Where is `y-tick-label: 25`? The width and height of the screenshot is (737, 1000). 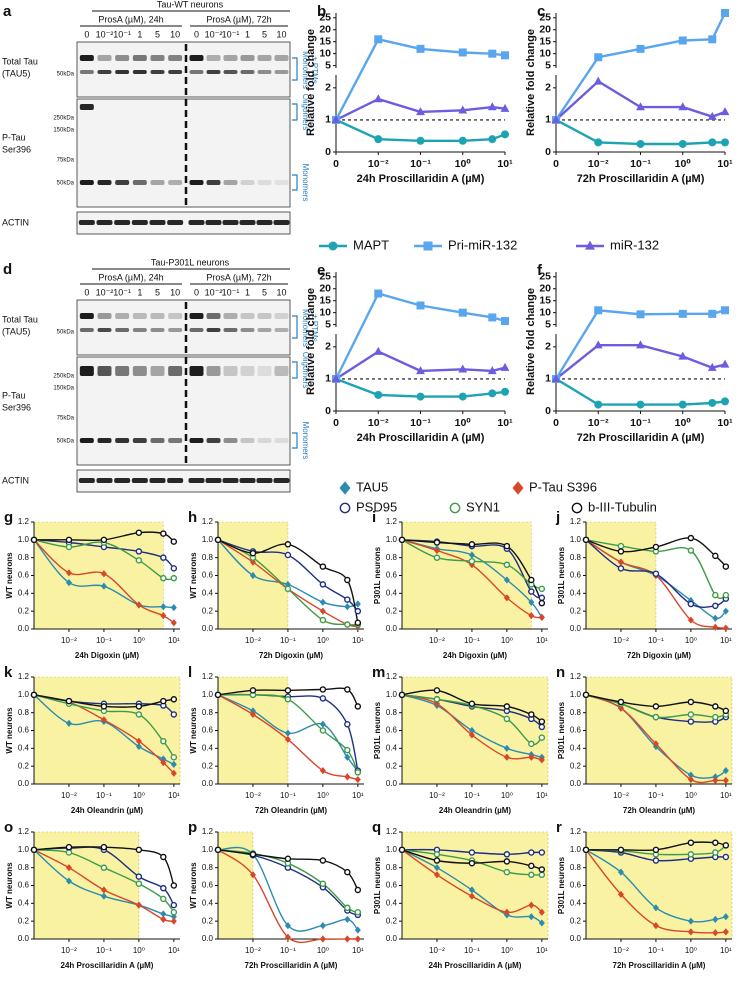 y-tick-label: 25 is located at coordinates (325, 277).